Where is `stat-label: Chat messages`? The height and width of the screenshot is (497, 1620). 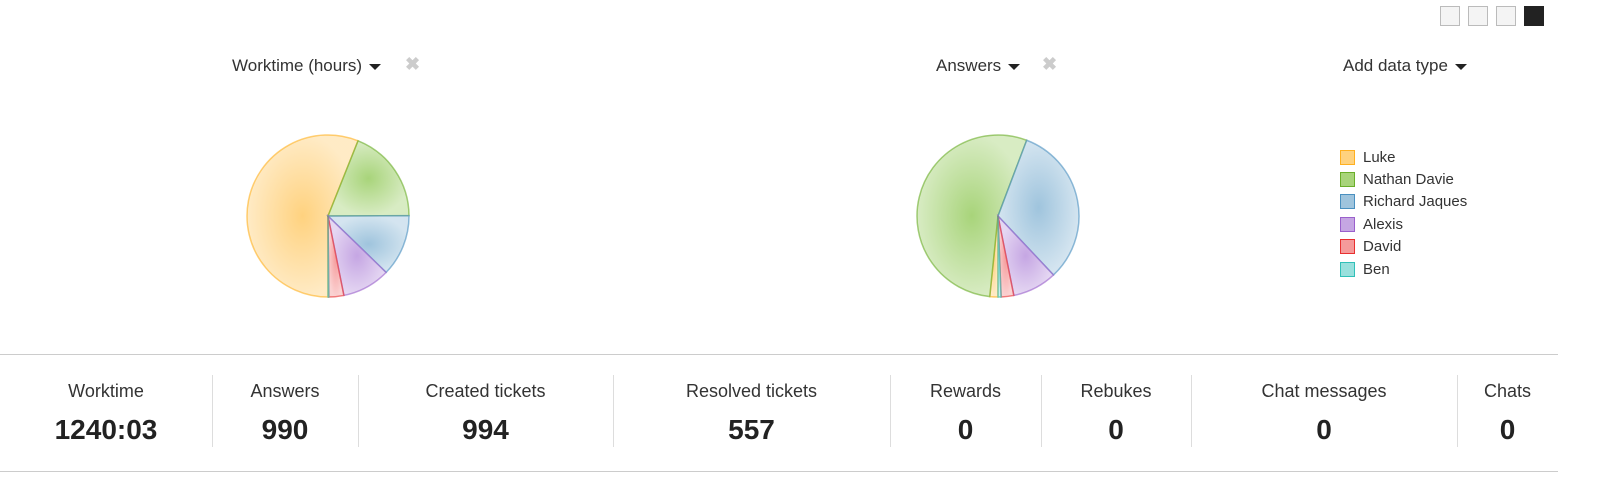
stat-label: Chat messages is located at coordinates (1324, 391).